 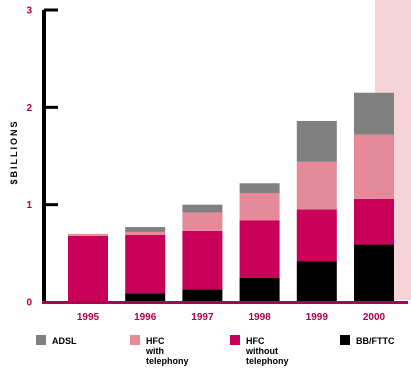 What do you see at coordinates (202, 295) in the screenshot?
I see `bar-1997-bb-fttc` at bounding box center [202, 295].